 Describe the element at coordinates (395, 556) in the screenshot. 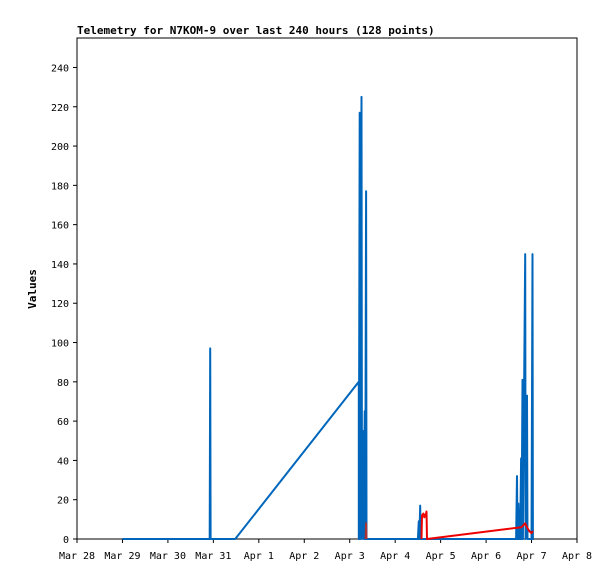

I see `x-tick-label: Apr 4` at that location.